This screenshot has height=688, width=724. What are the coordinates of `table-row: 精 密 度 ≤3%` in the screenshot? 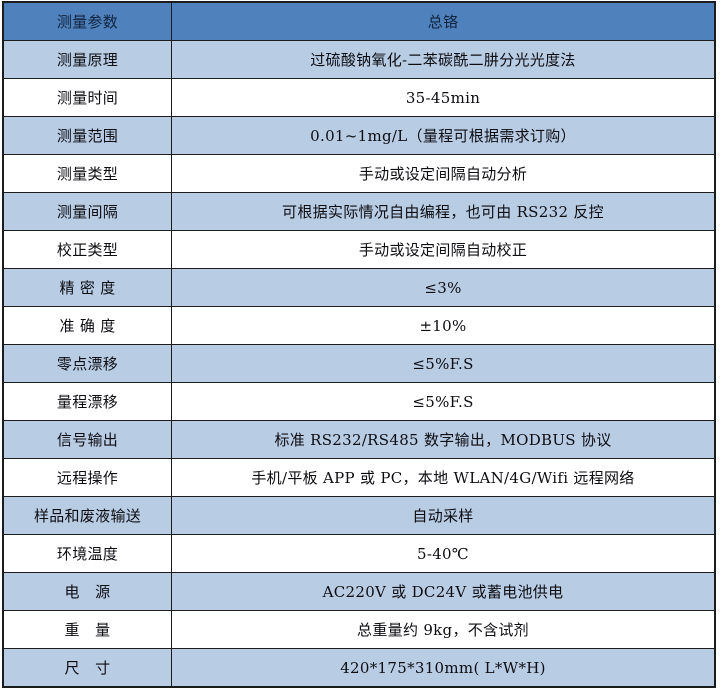 It's located at (359, 288).